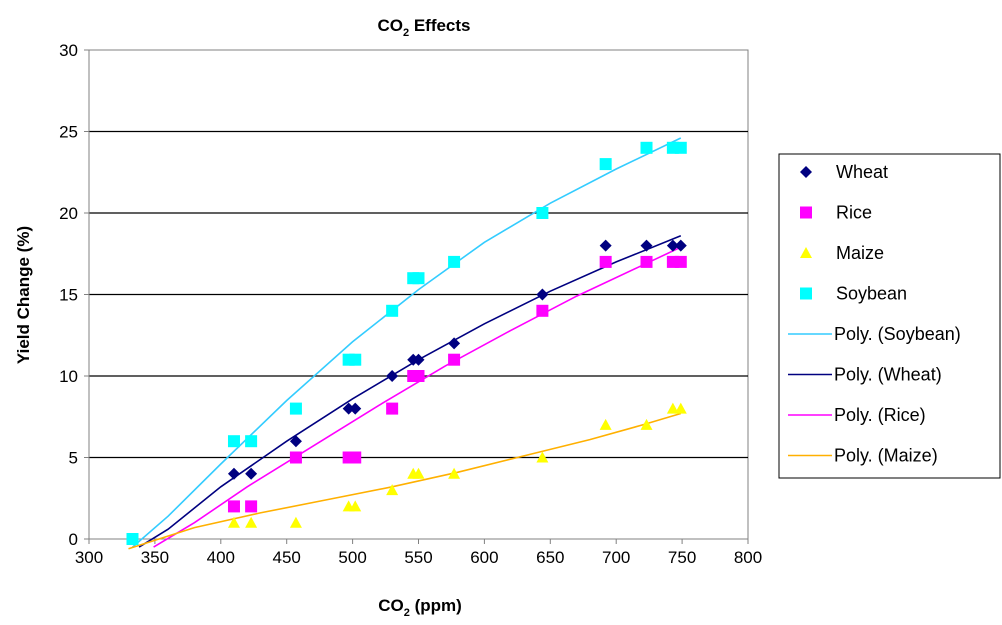 The width and height of the screenshot is (1002, 625). Describe the element at coordinates (418, 557) in the screenshot. I see `x-tick-label-5: 550` at that location.